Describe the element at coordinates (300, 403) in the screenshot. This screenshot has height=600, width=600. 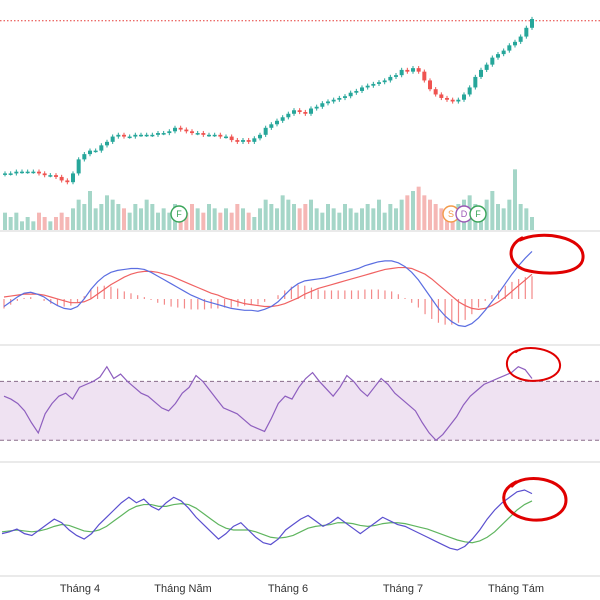
I see `rsi-layer` at that location.